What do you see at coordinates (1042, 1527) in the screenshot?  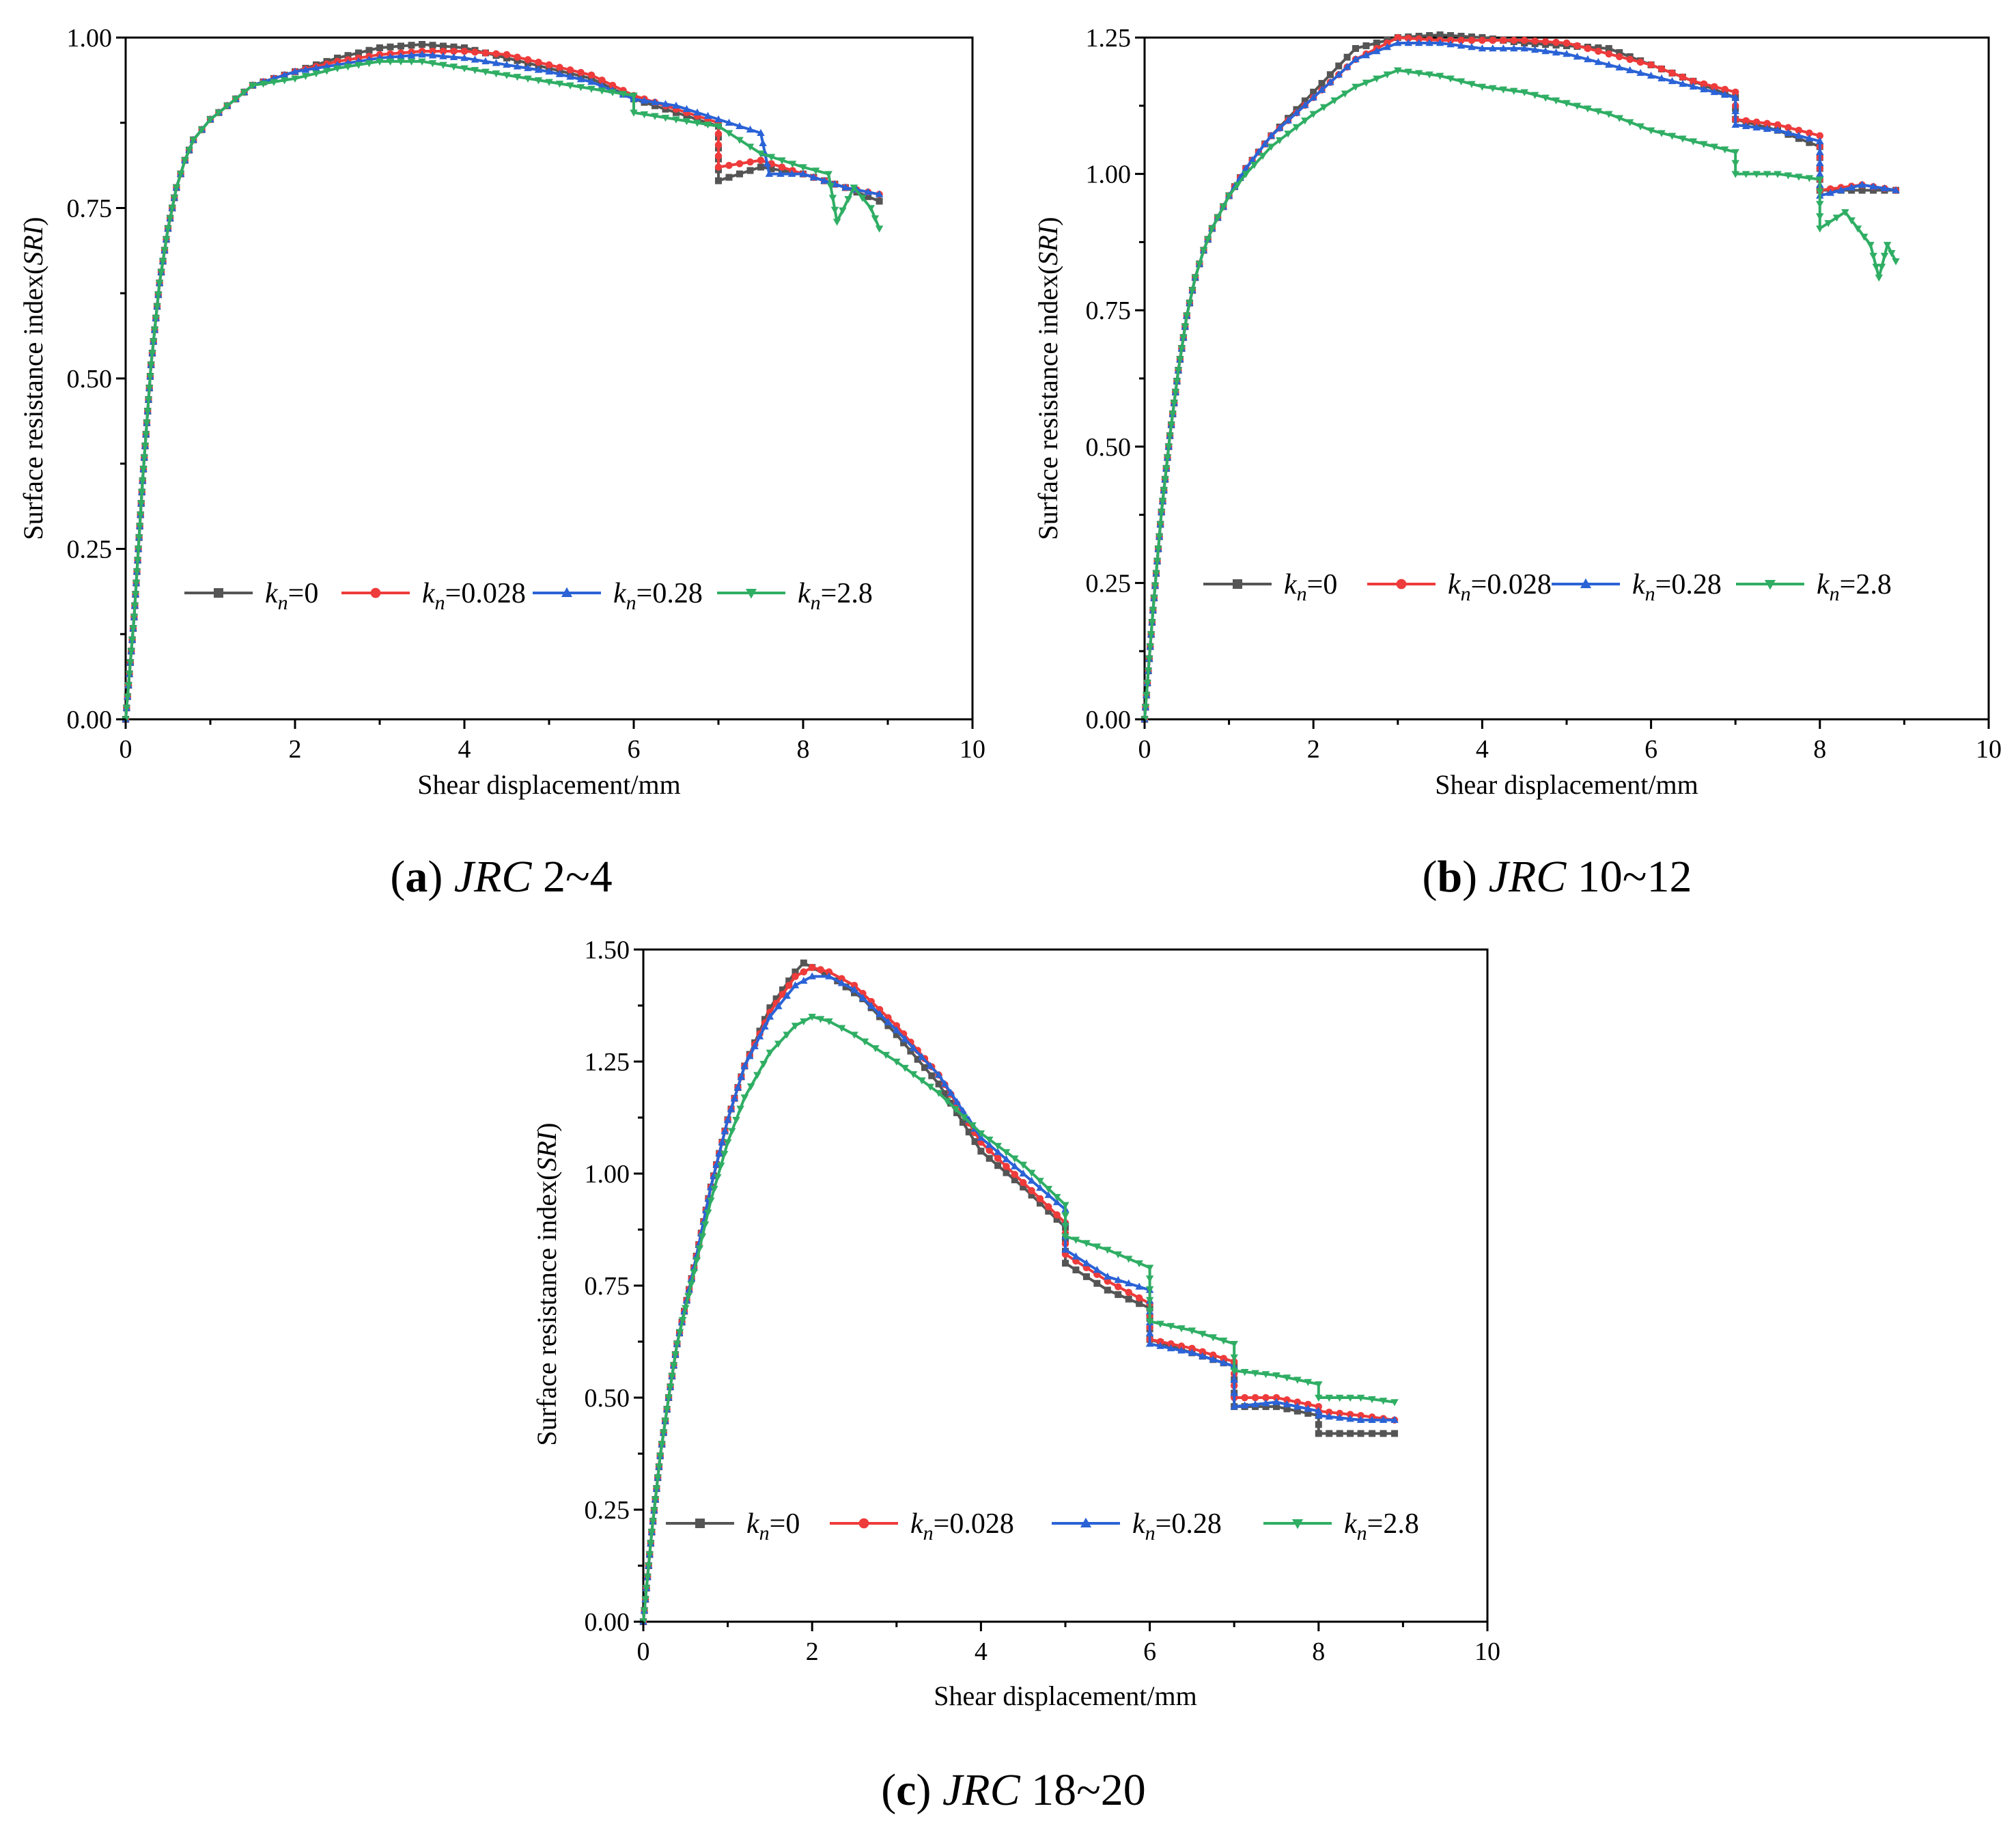 I see `legend-c: kn=0 kn=0.028 kn=0.28 kn=2.8` at bounding box center [1042, 1527].